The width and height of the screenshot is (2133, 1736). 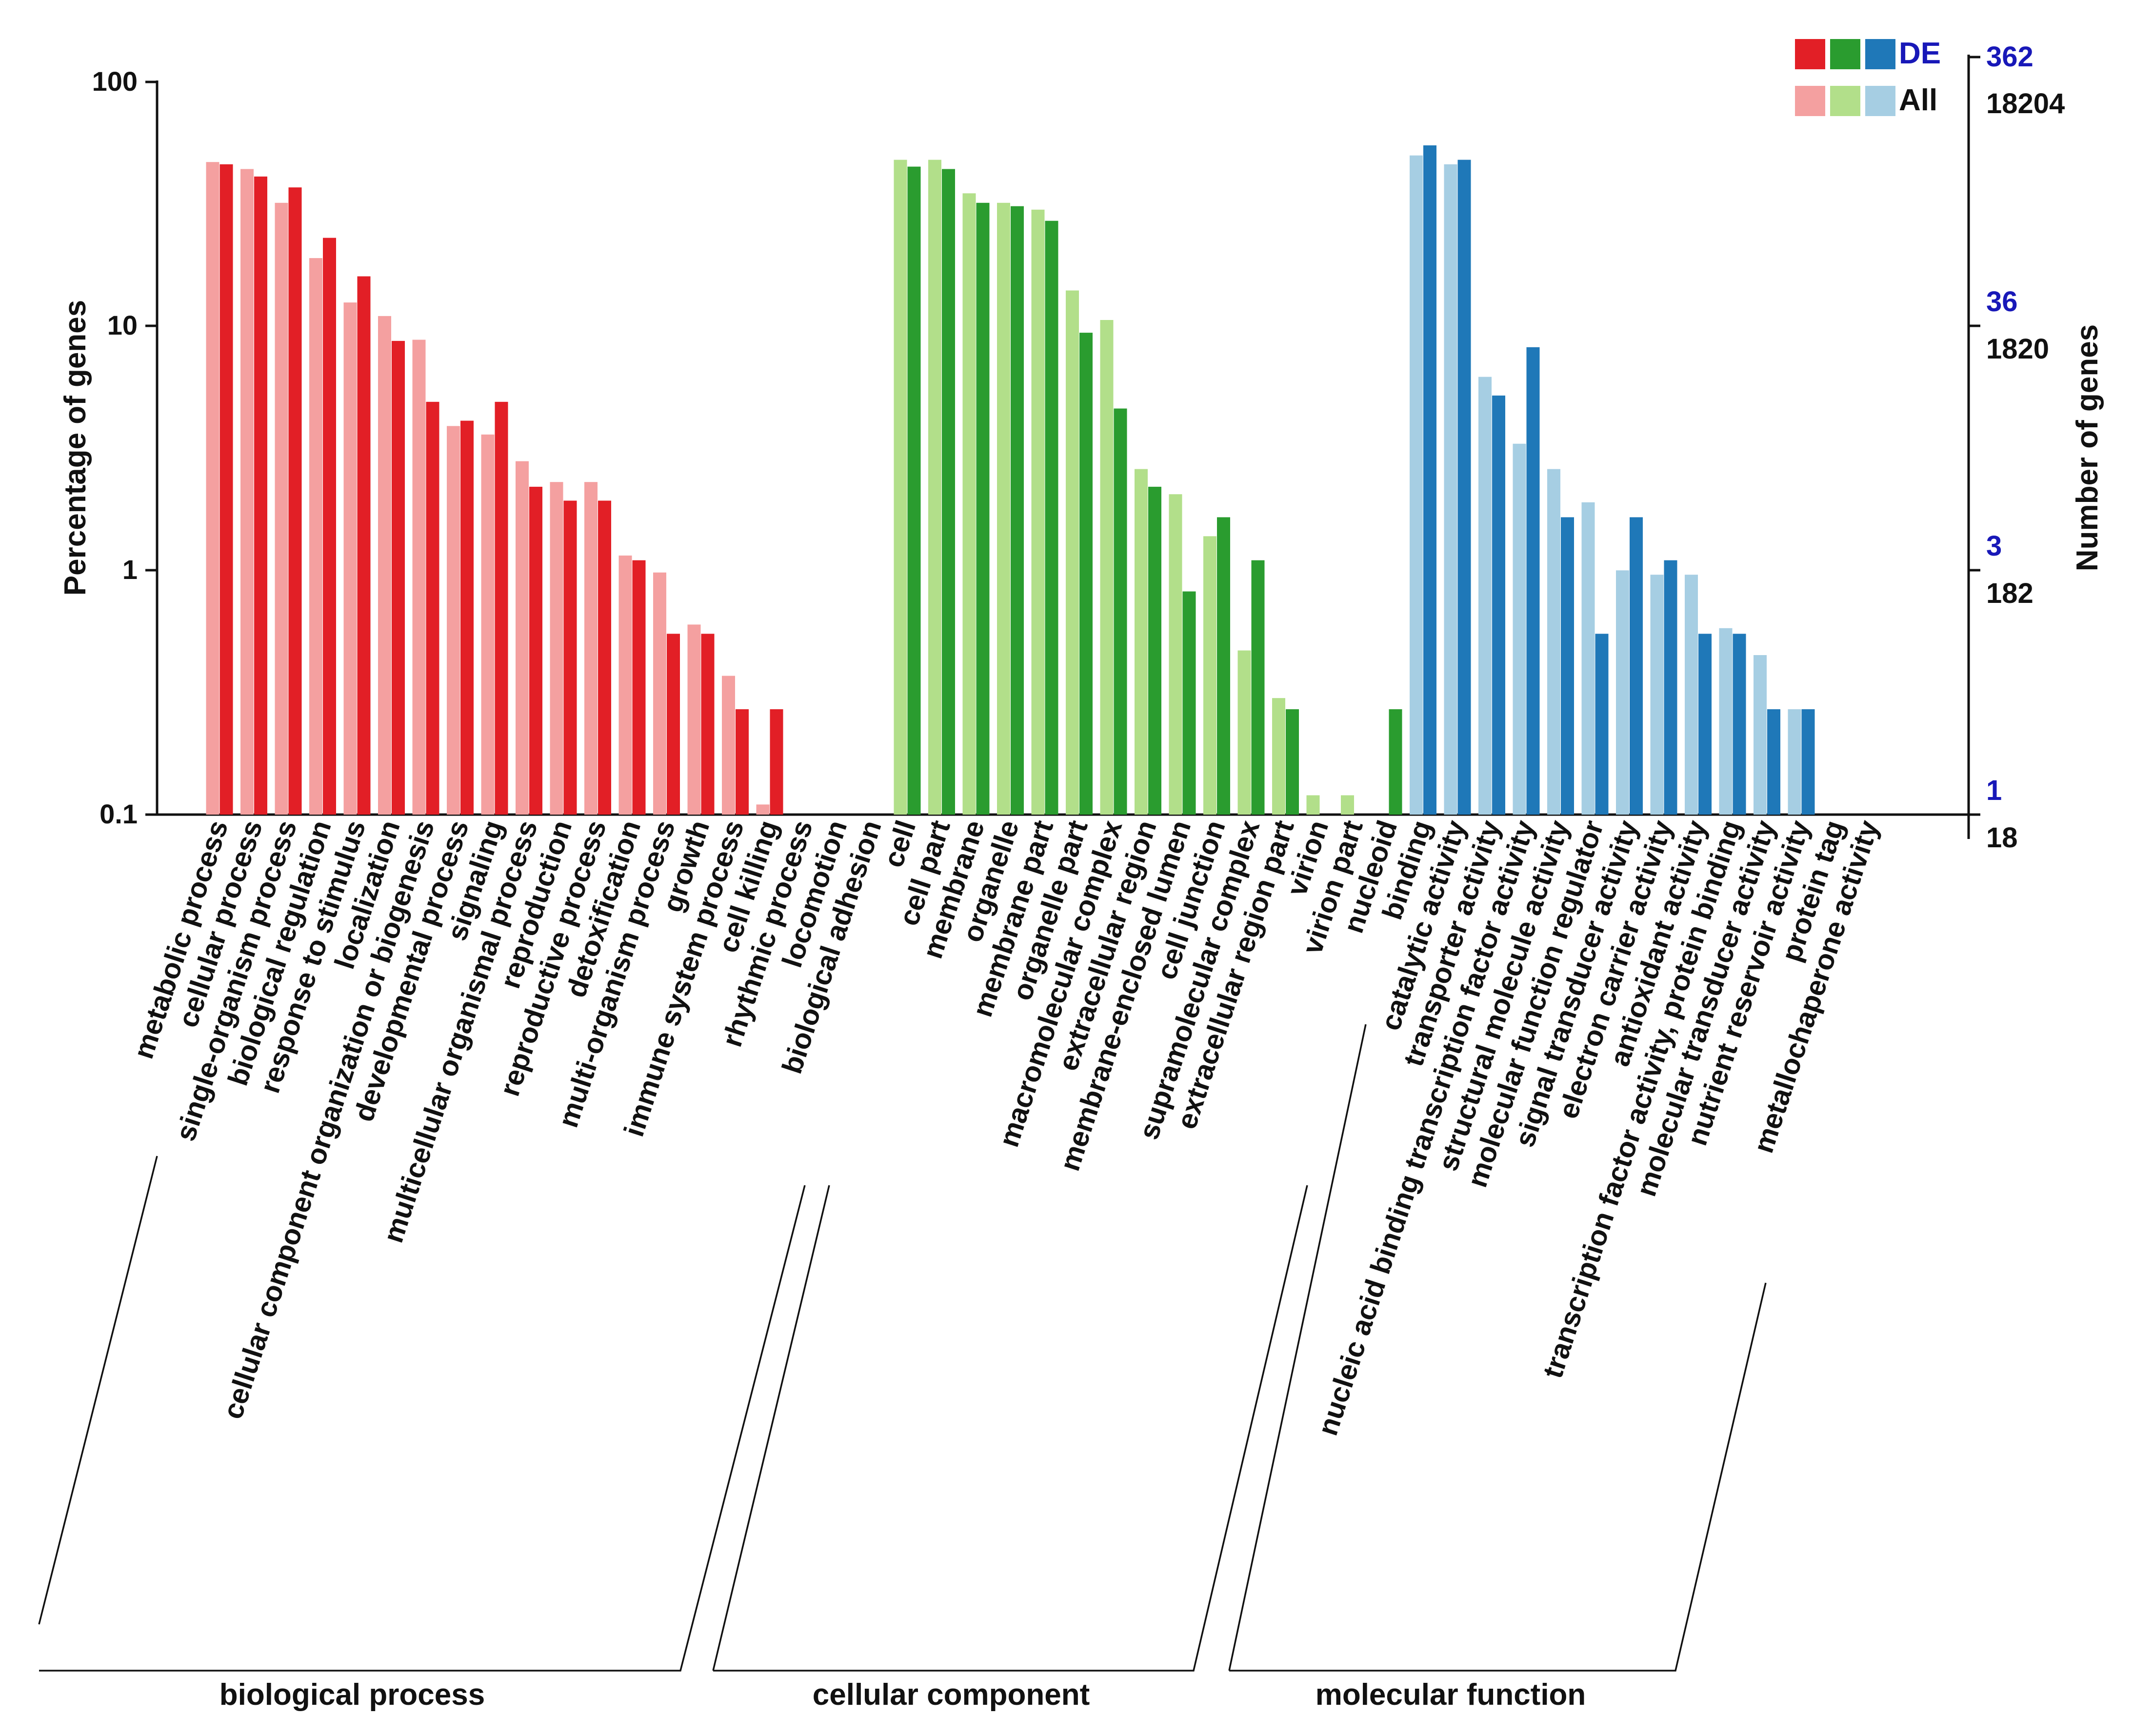 What do you see at coordinates (2009, 593) in the screenshot?
I see `right-tick-all: 182` at bounding box center [2009, 593].